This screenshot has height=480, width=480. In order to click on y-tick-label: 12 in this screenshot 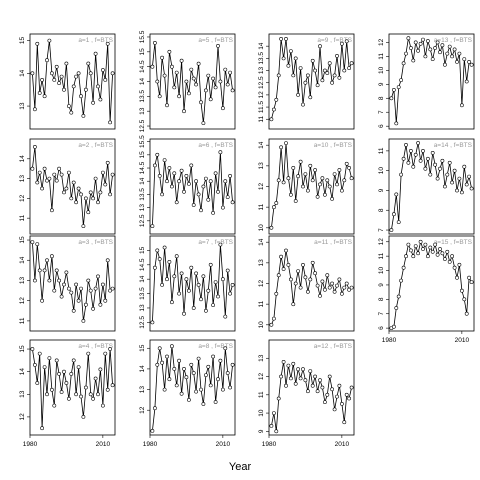, I will do `click(261, 377)`.